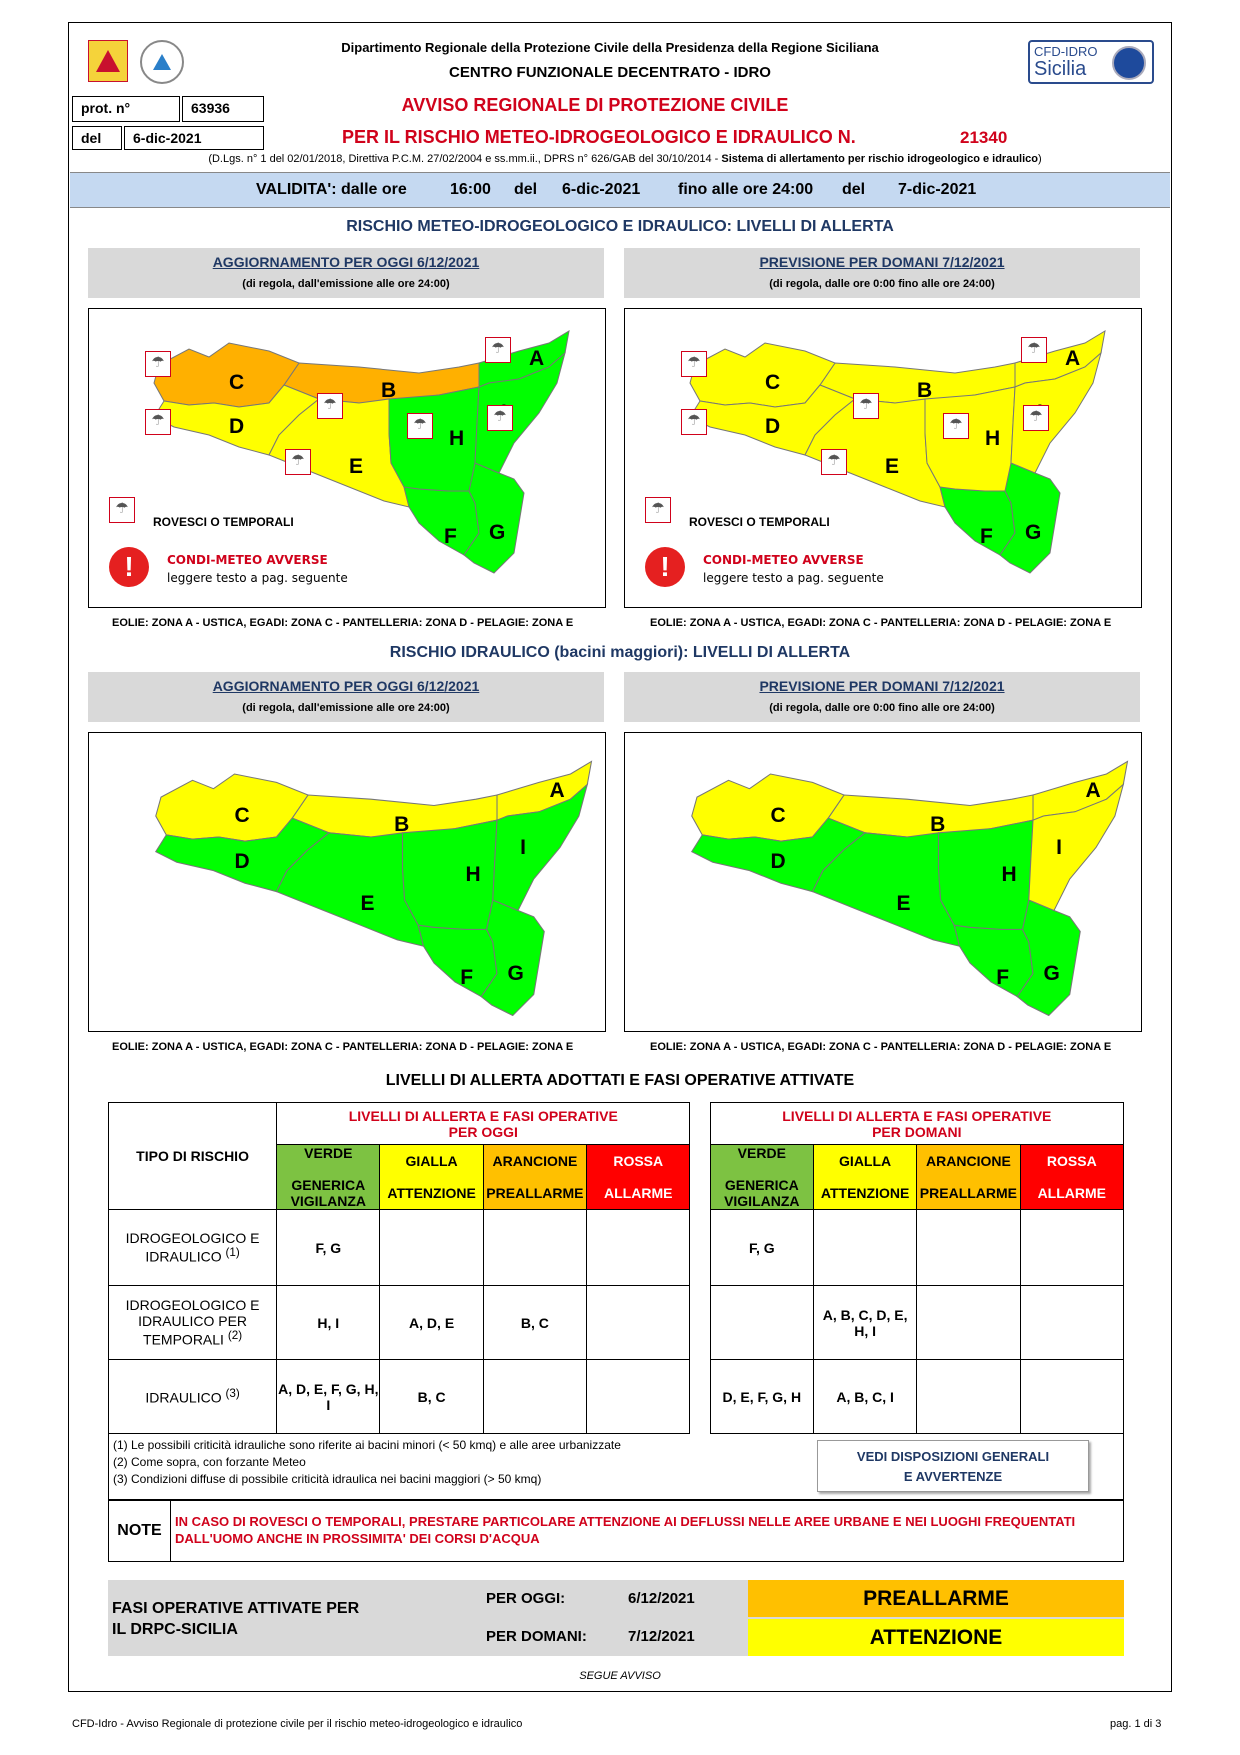  I want to click on tipo-header: TIPO DI RISCHIO, so click(192, 1156).